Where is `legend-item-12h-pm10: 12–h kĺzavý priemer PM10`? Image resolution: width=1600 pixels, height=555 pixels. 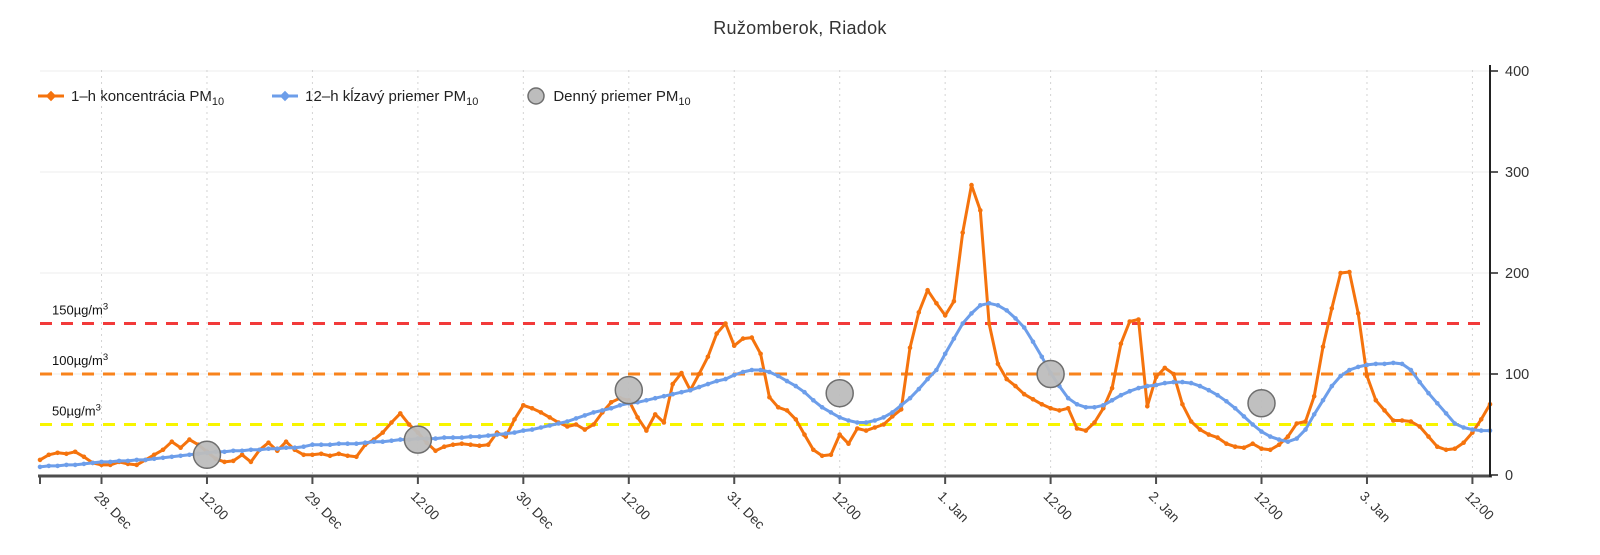 legend-item-12h-pm10: 12–h kĺzavý priemer PM10 is located at coordinates (375, 97).